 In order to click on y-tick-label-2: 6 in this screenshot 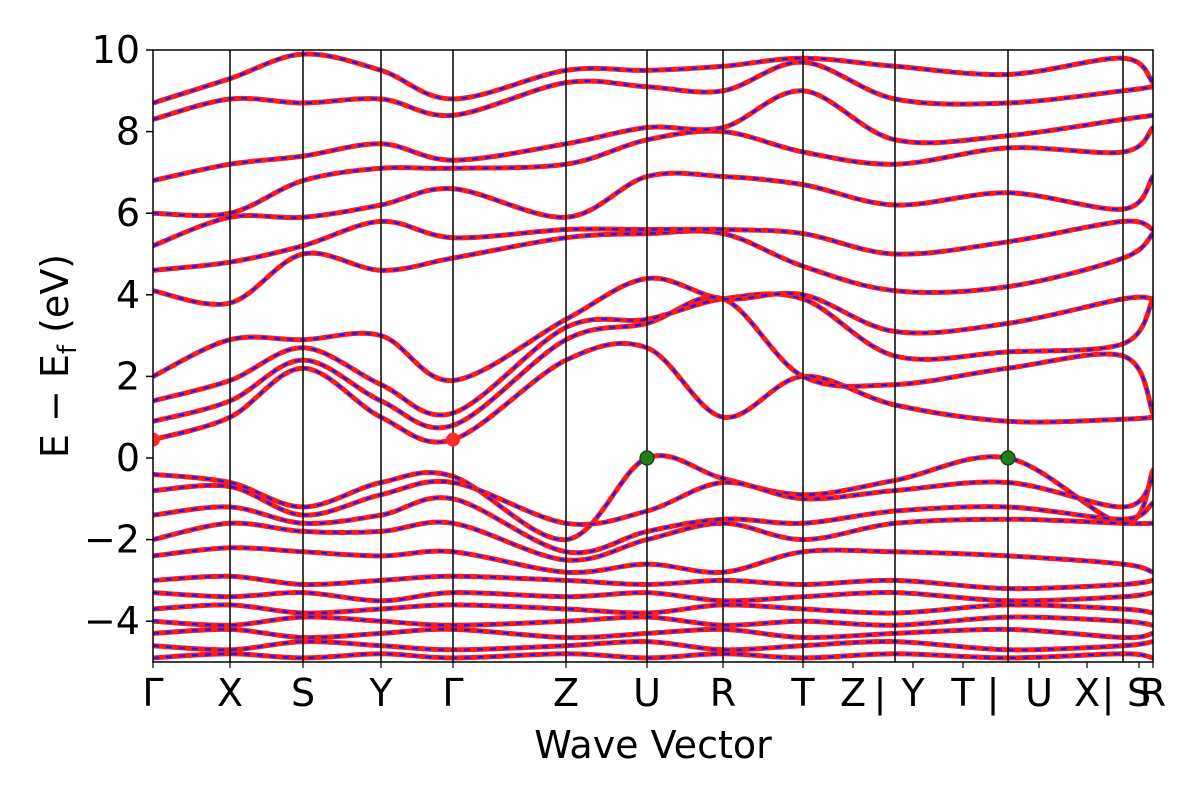, I will do `click(128, 213)`.